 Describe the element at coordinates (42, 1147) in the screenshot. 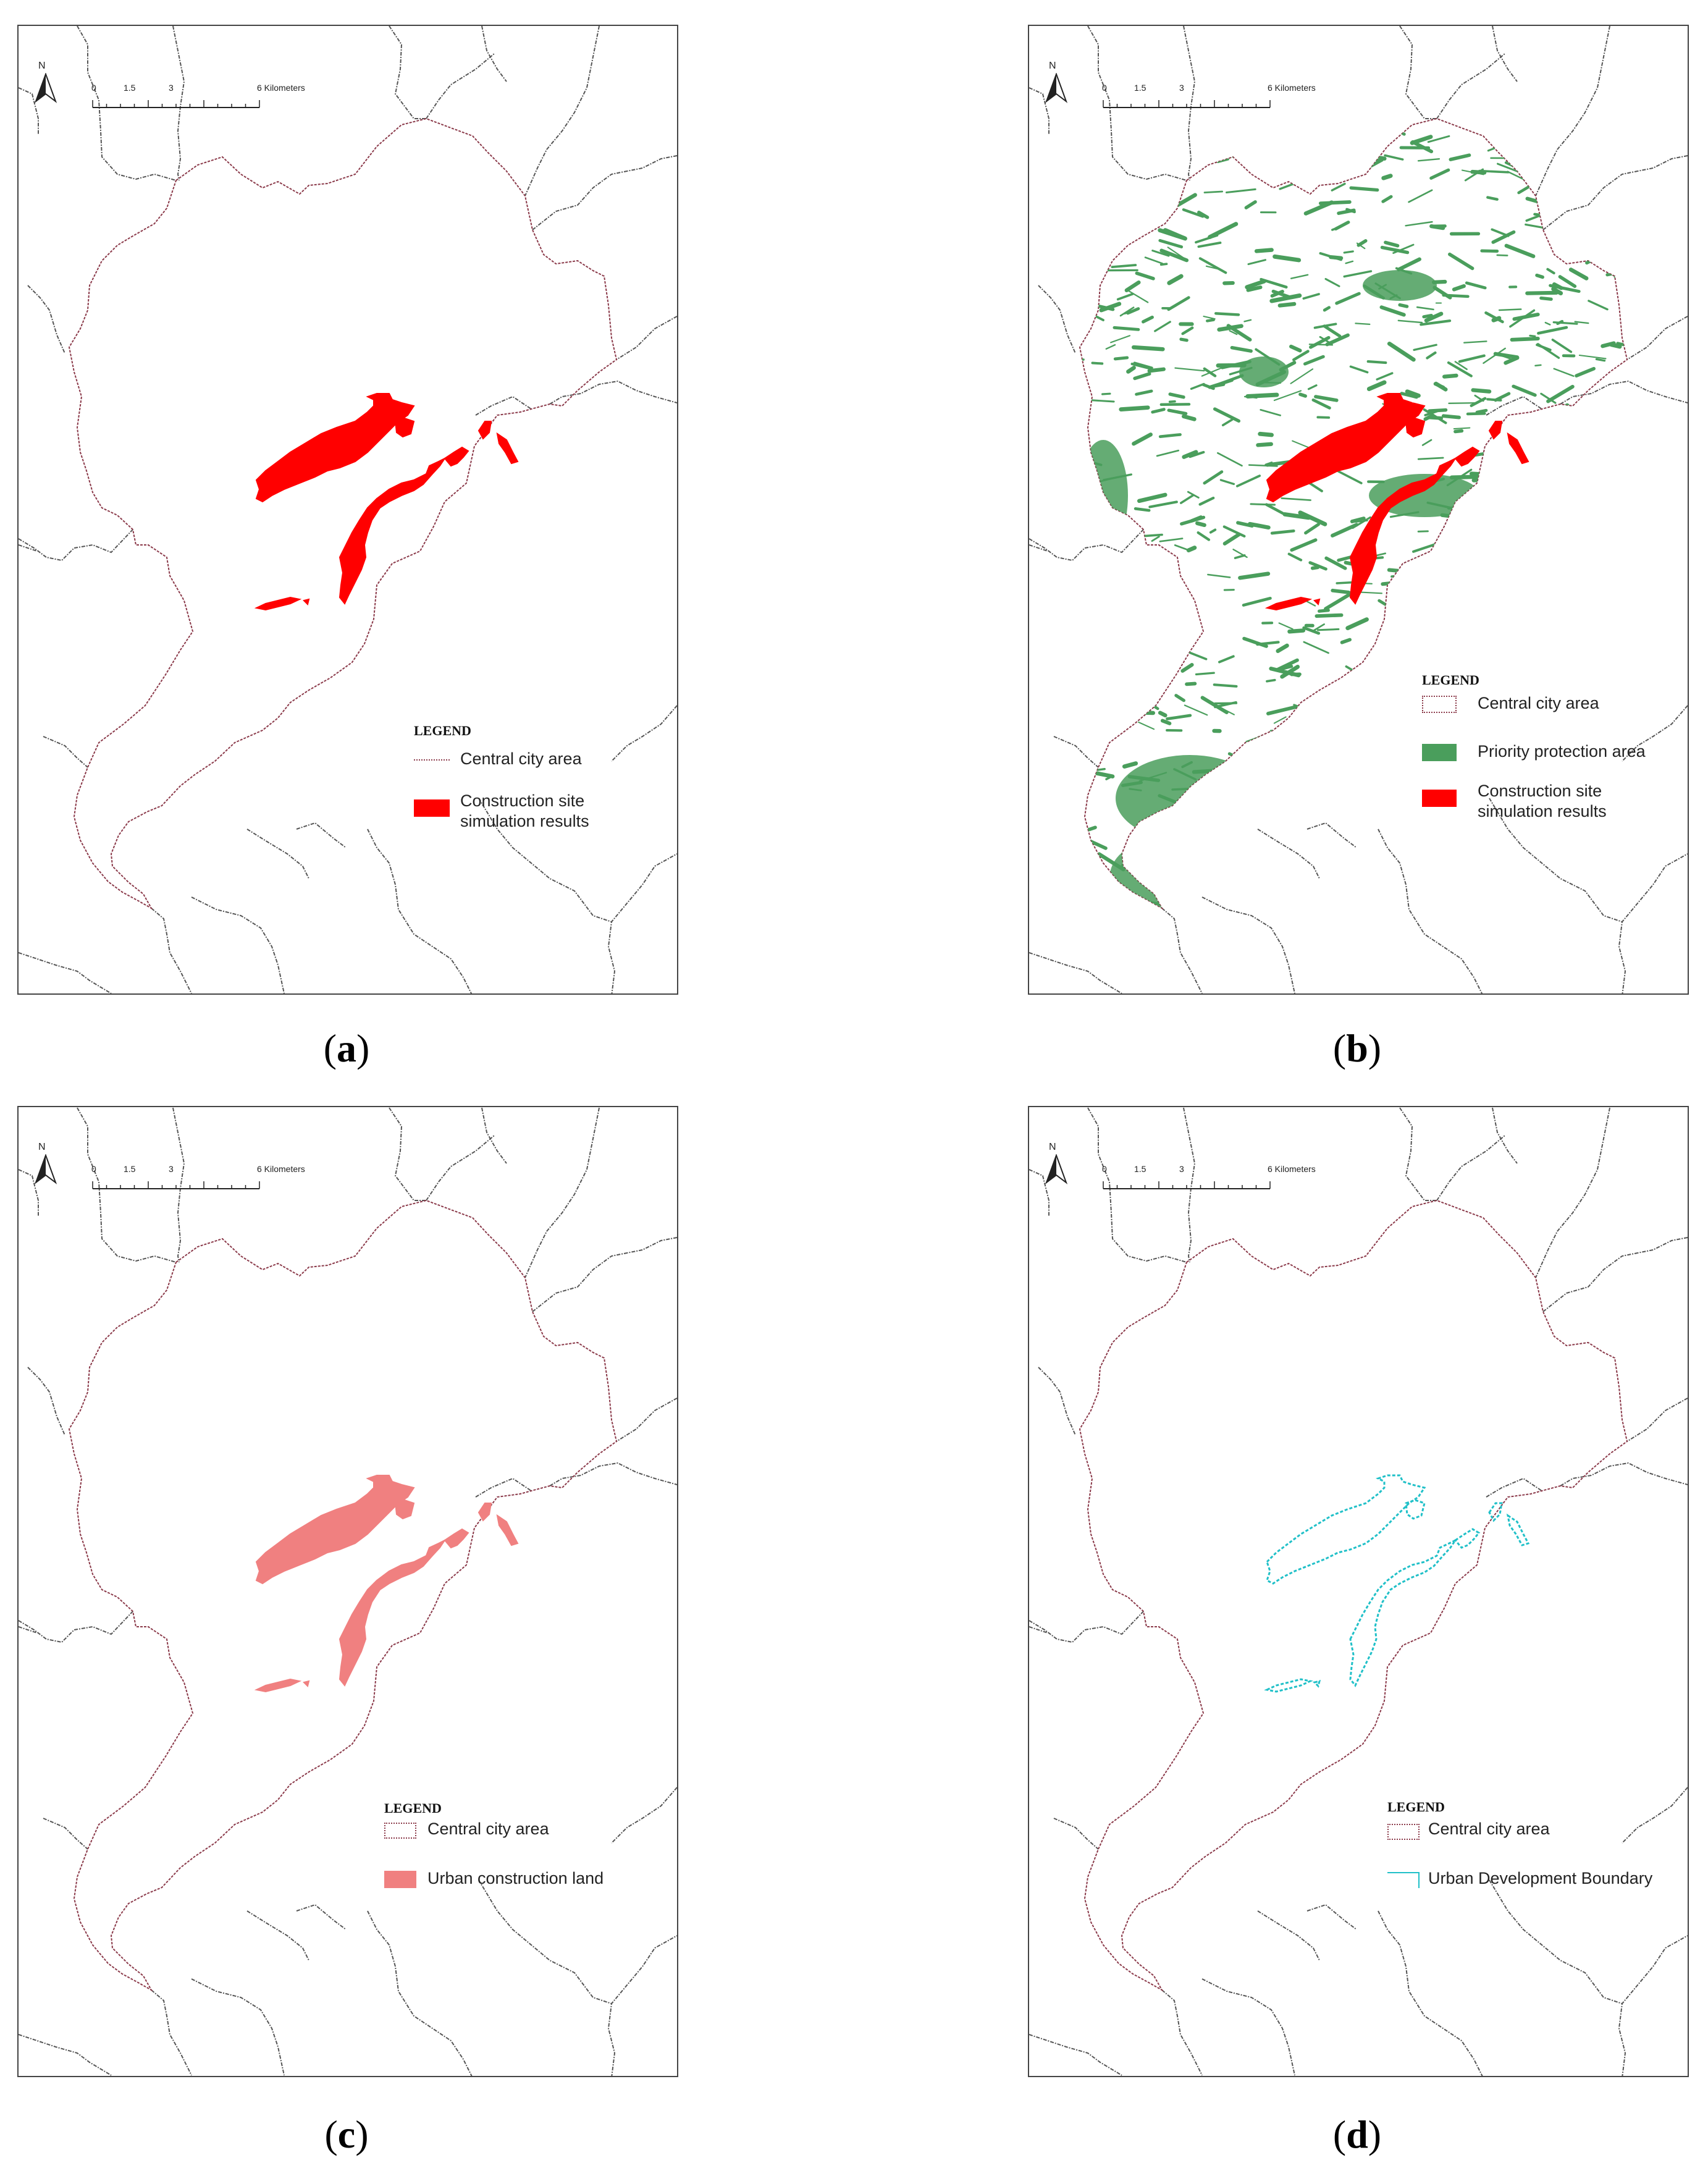

I see `north-label: N` at that location.